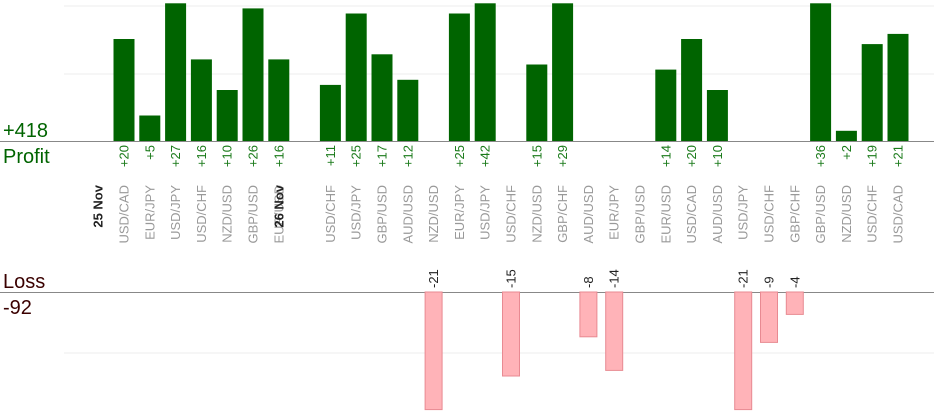 Image resolution: width=934 pixels, height=420 pixels. Describe the element at coordinates (278, 205) in the screenshot. I see `date-label: 26 Nov` at that location.